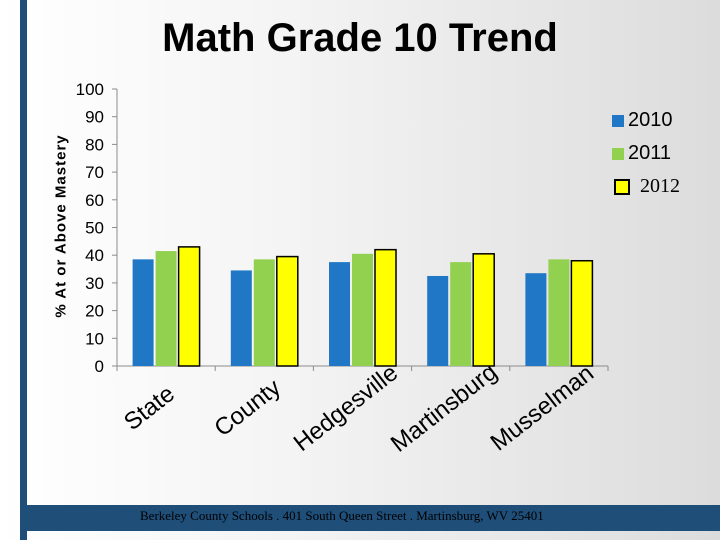 The height and width of the screenshot is (540, 720). Describe the element at coordinates (23, 270) in the screenshot. I see `left-accent-rule` at that location.